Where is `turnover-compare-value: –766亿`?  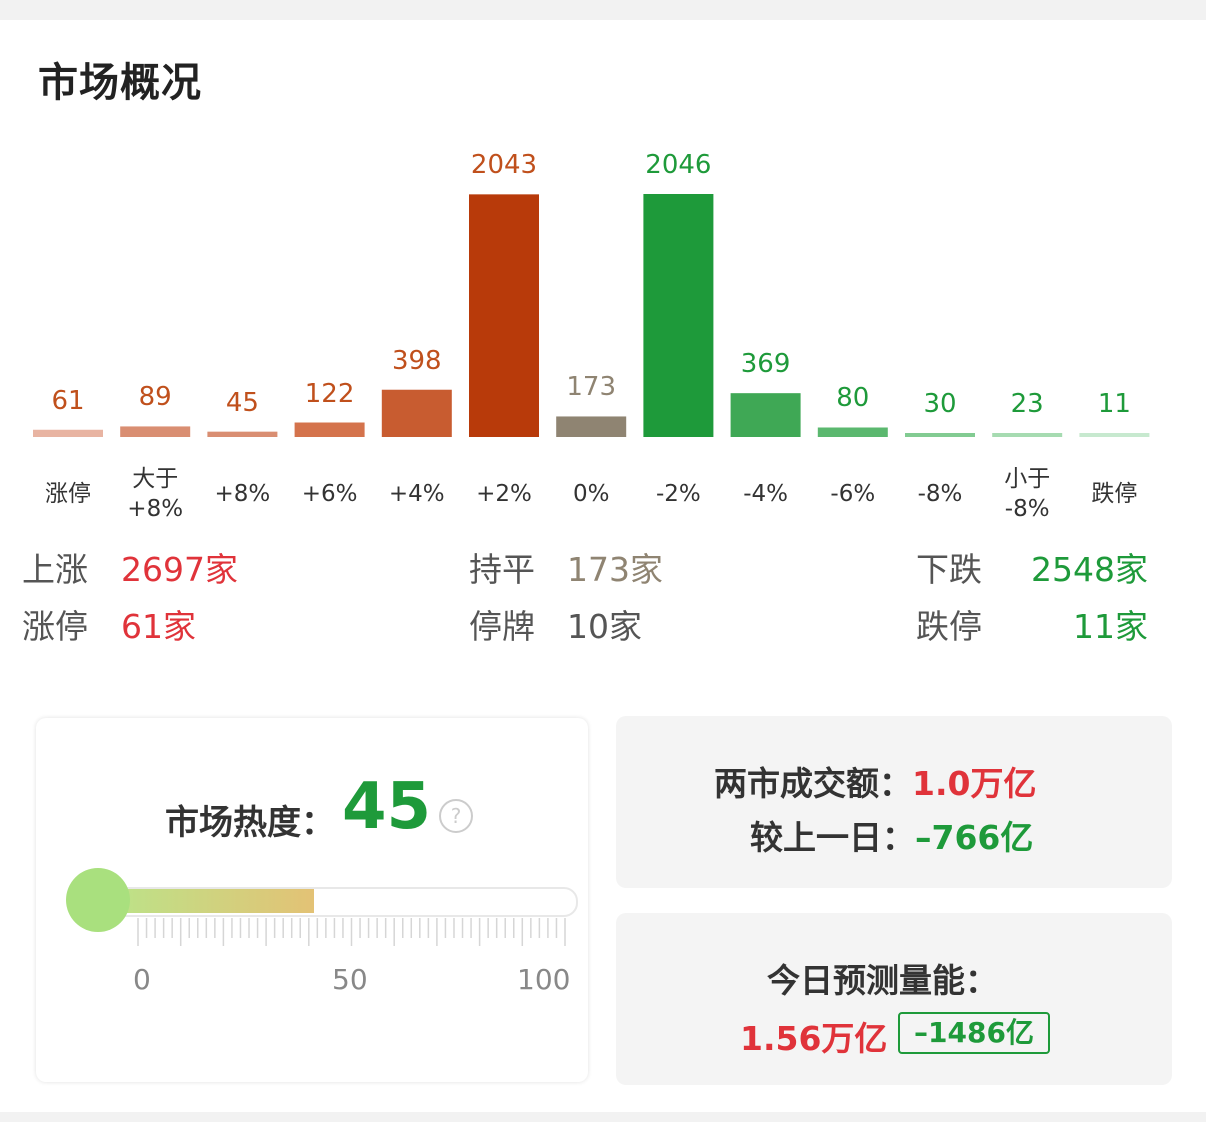 turnover-compare-value: –766亿 is located at coordinates (974, 837).